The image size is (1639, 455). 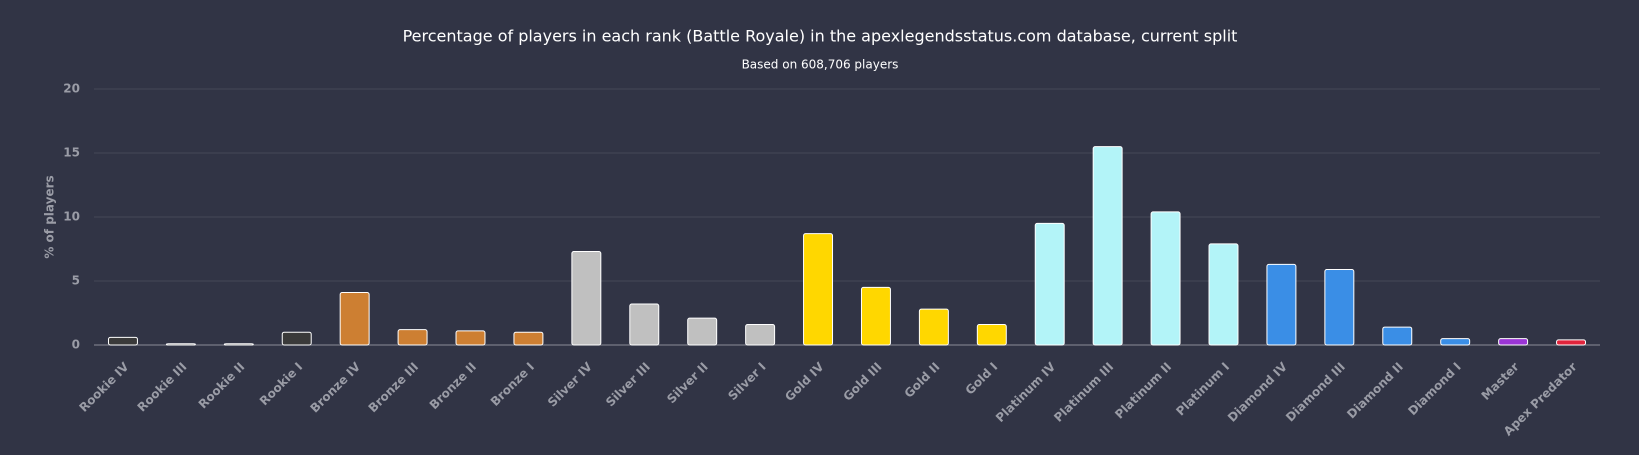 I want to click on x-tick-label: Platinum IV, so click(x=1026, y=392).